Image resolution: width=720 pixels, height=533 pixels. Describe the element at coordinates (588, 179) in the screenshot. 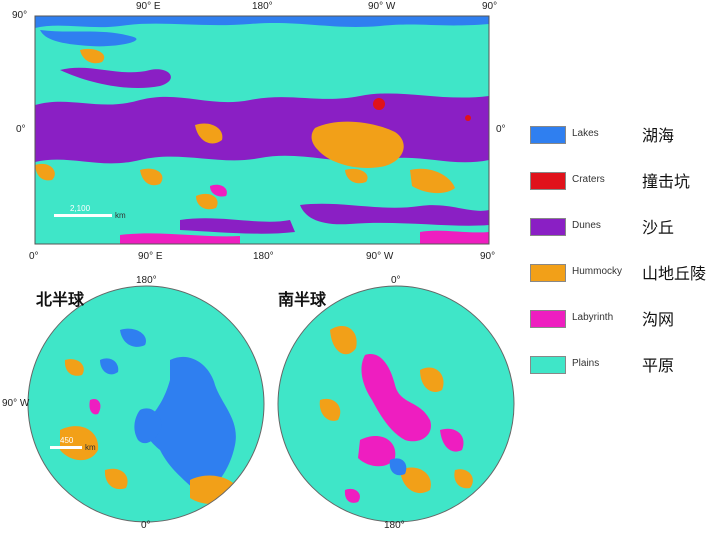

I see `legend-label-en: Craters` at that location.